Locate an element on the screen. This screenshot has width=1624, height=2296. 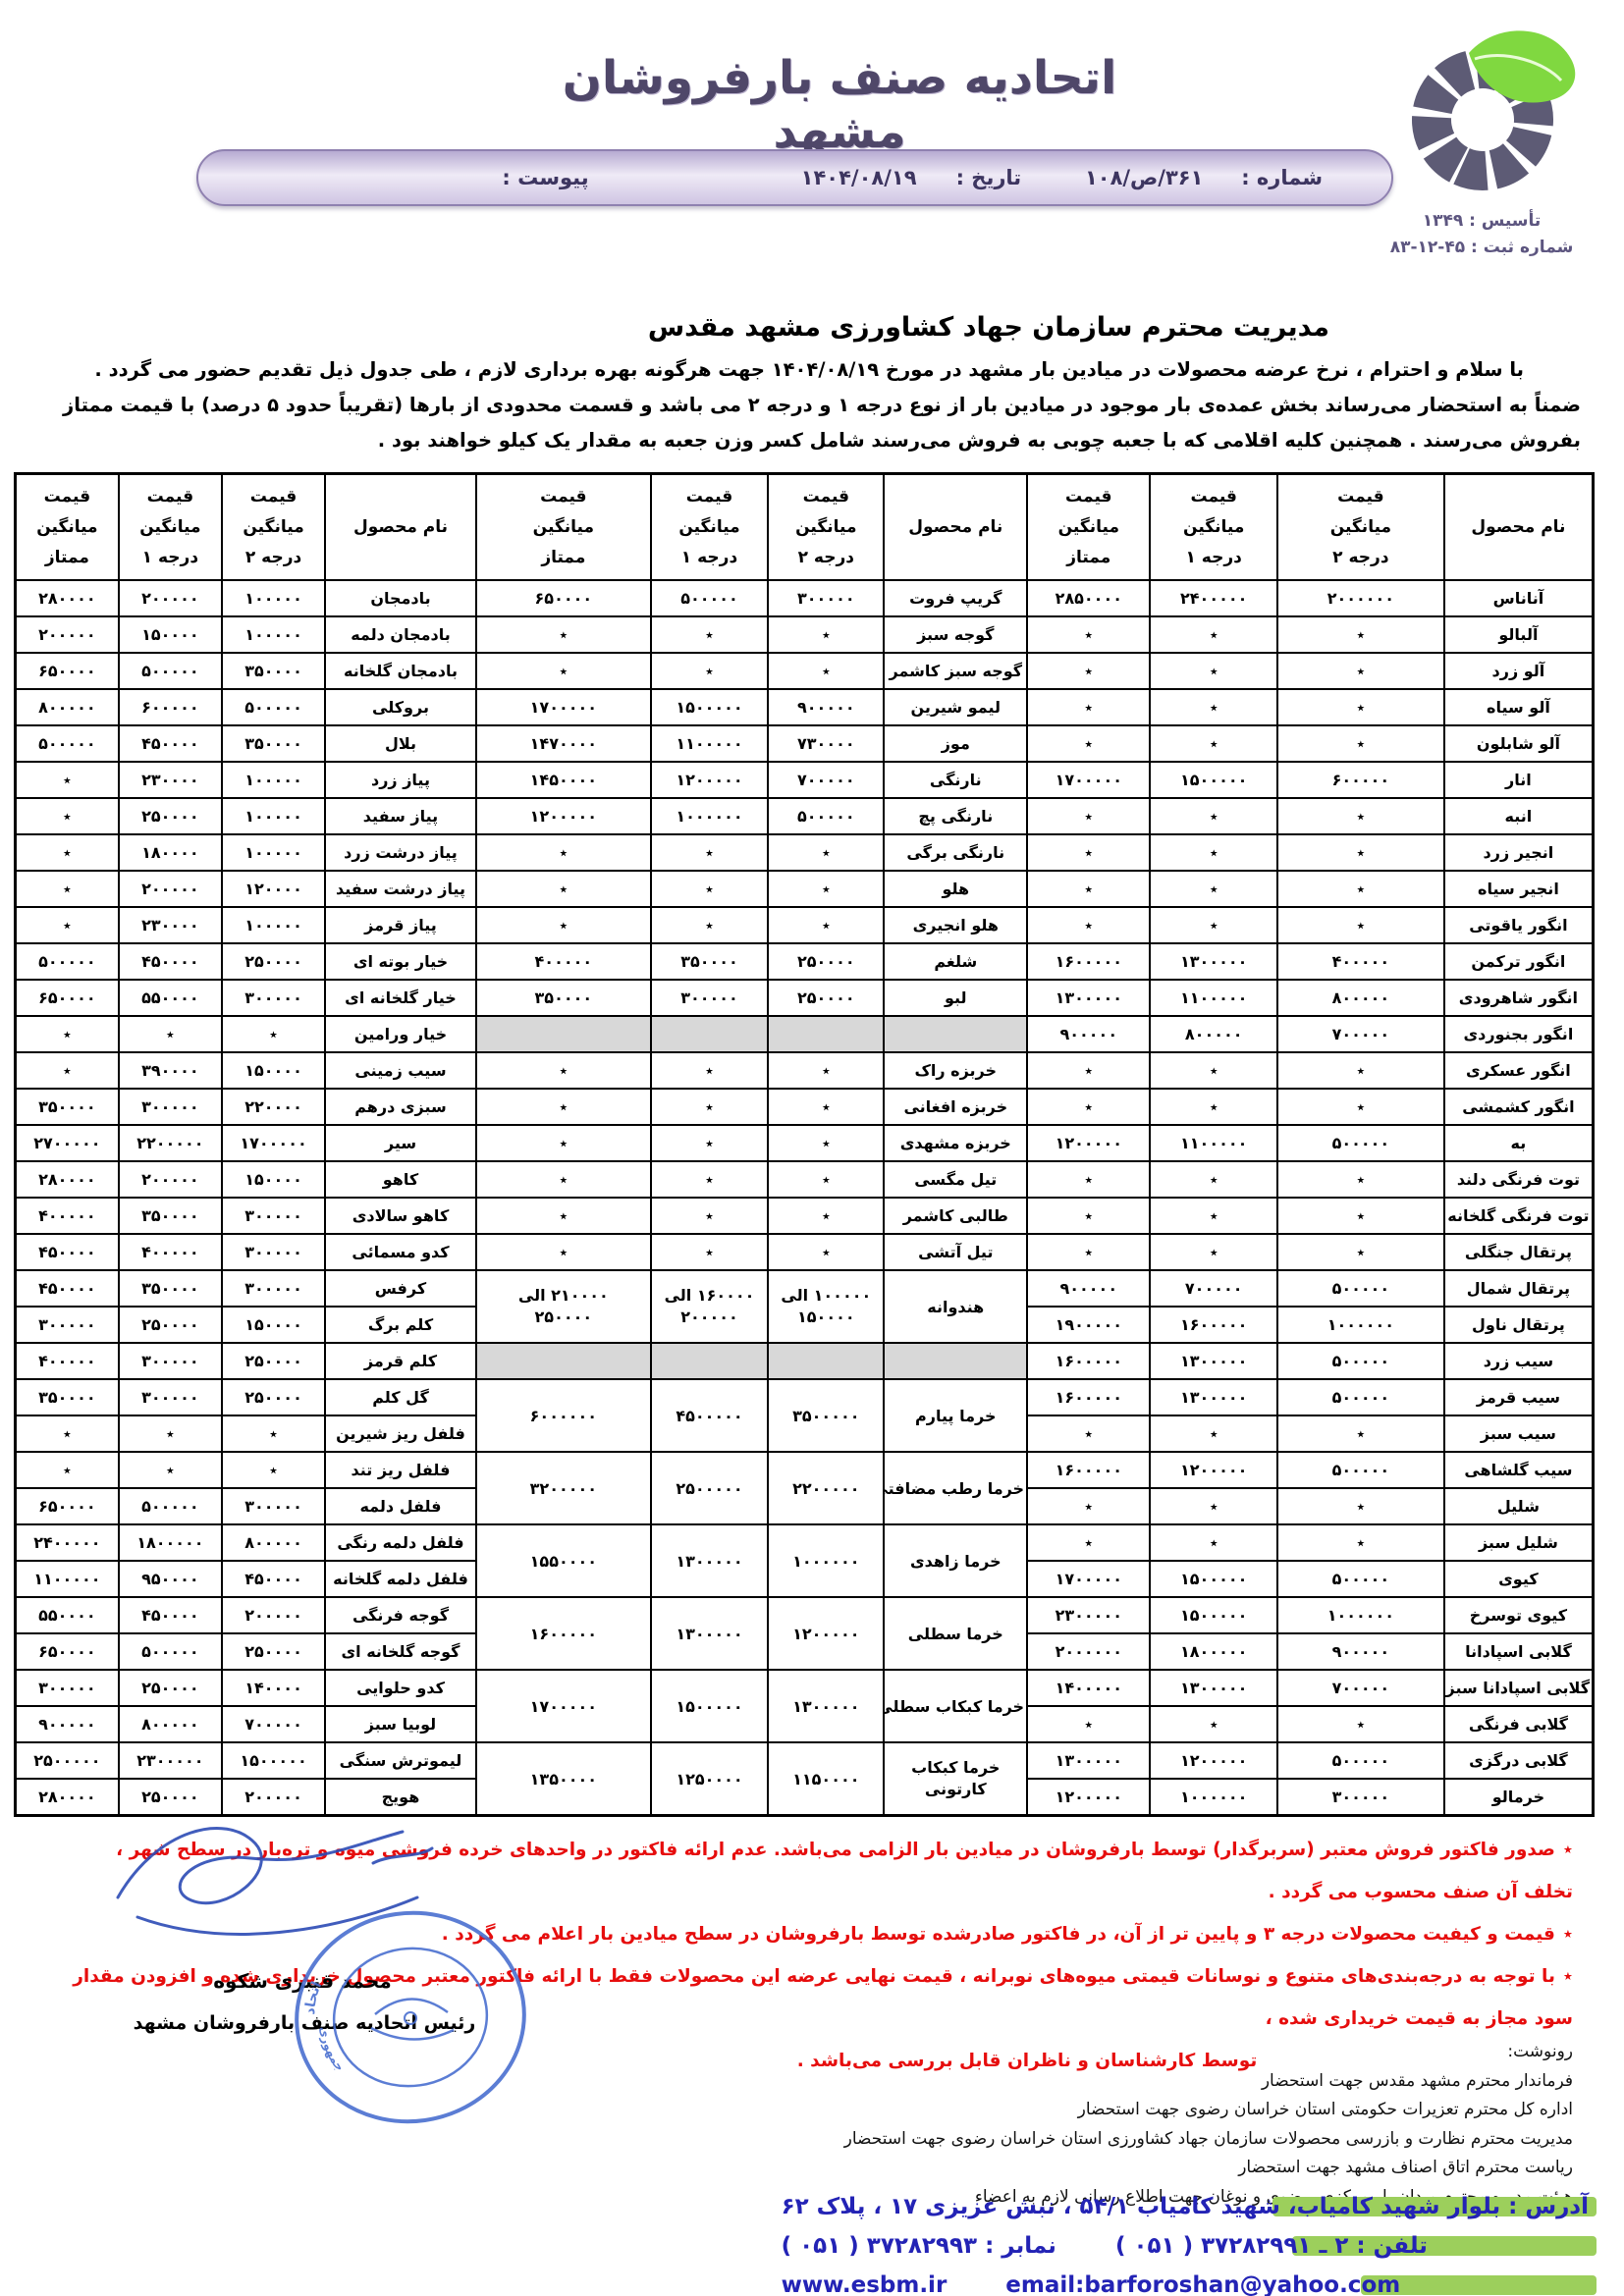
price-grade2-cell: ۱۵۰۰۰۰۰ is located at coordinates (273, 1760).